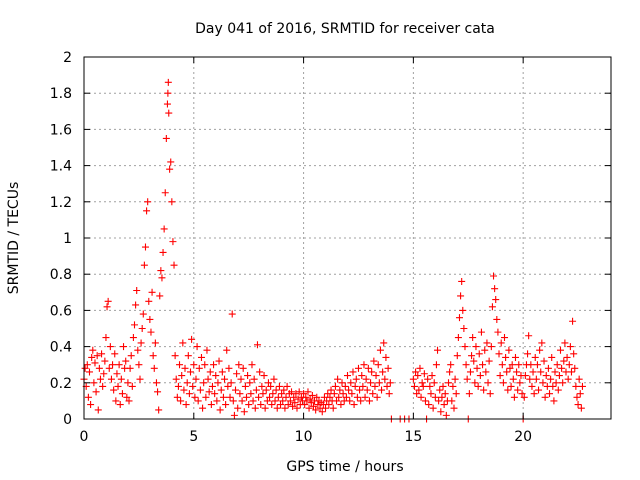  I want to click on x-tick-labels: 0 5 10 15 20, so click(306, 437).